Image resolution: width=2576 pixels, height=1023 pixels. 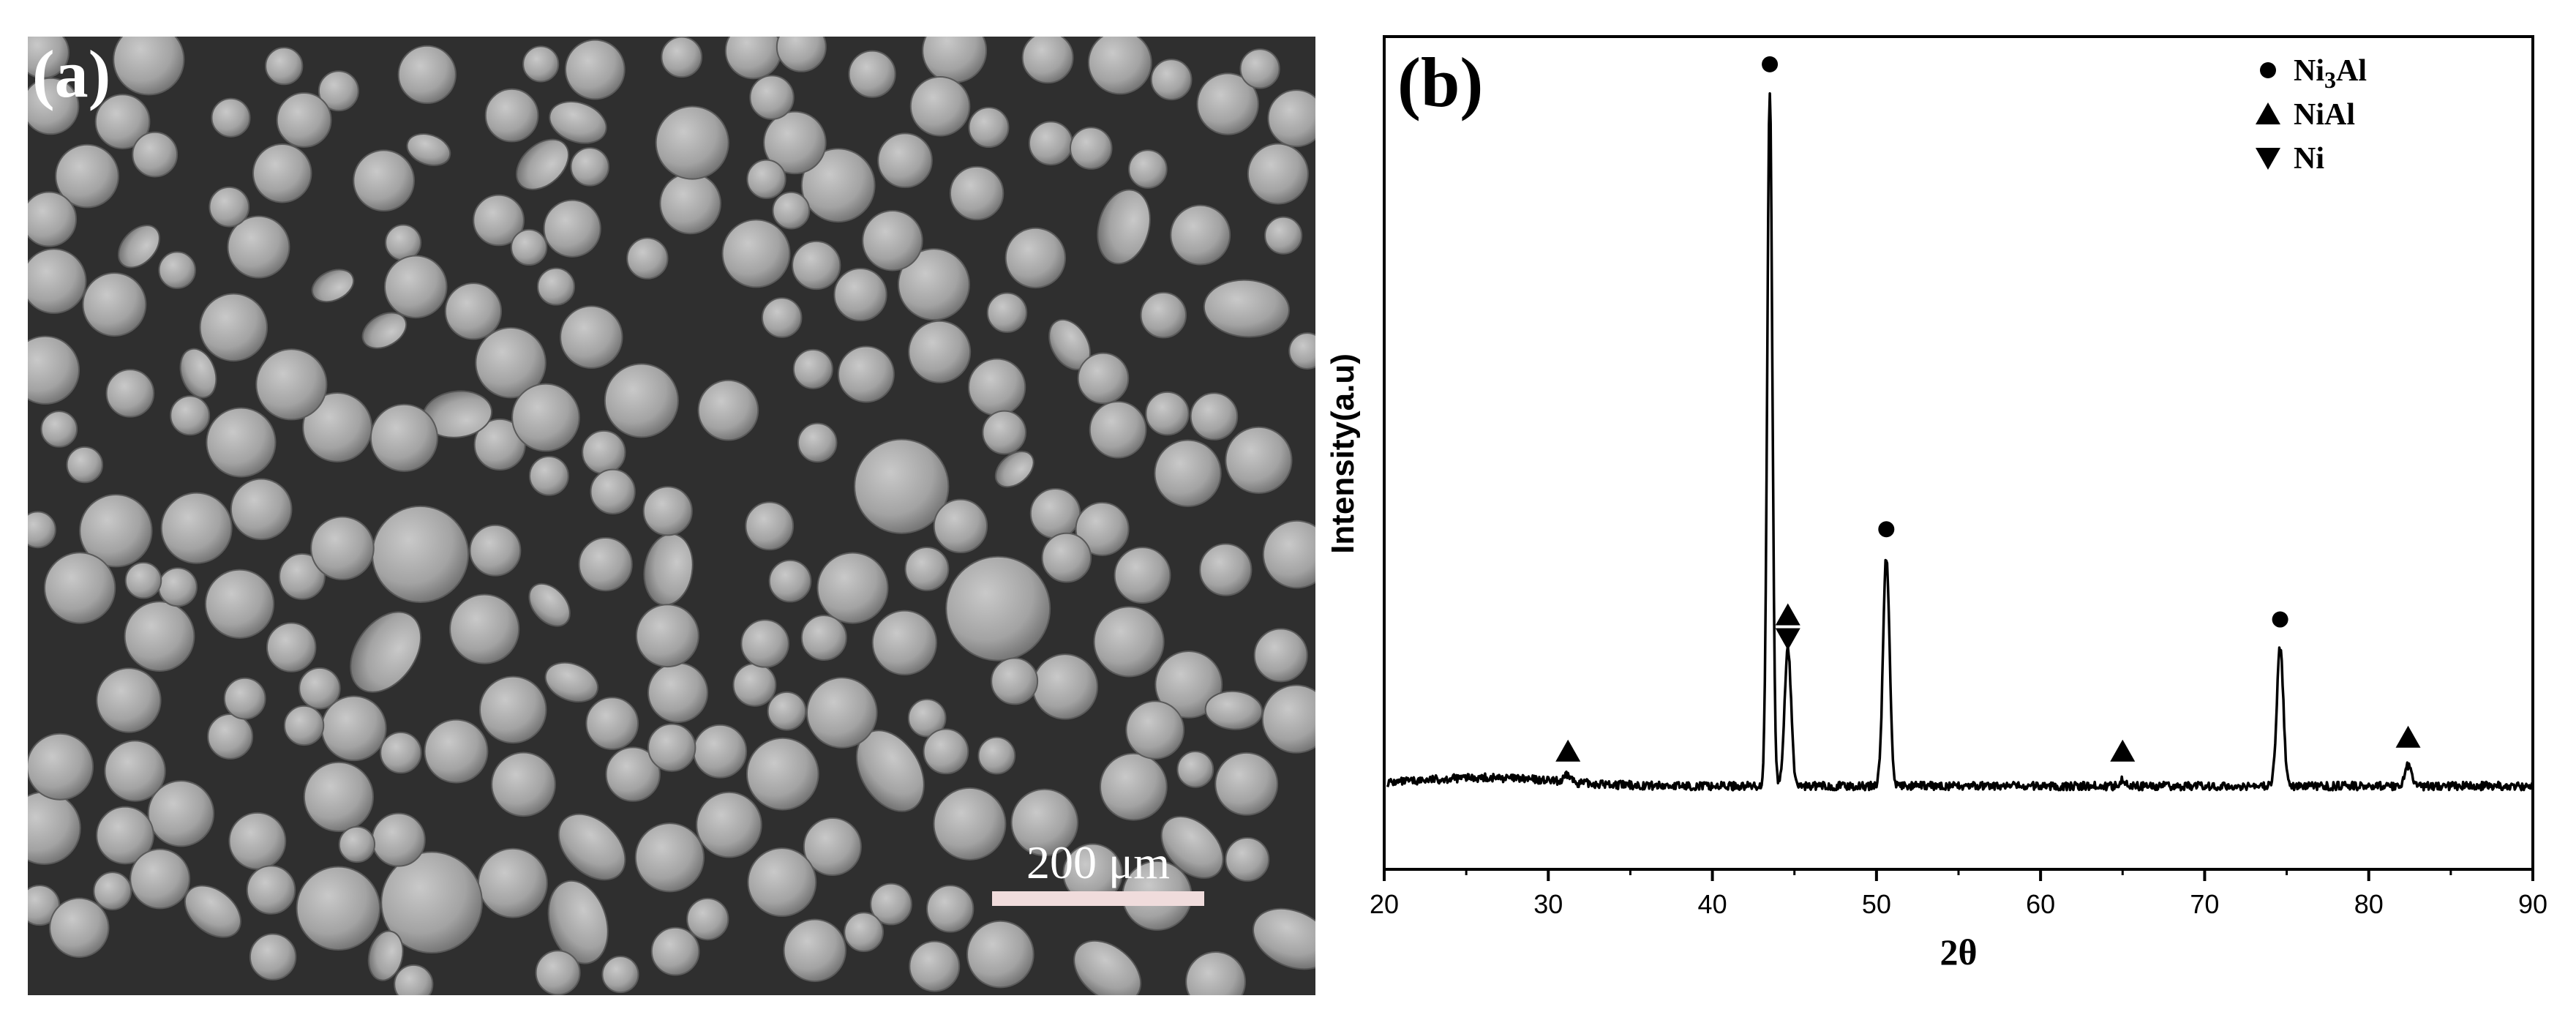 What do you see at coordinates (2369, 904) in the screenshot?
I see `x-tick-label: 80` at bounding box center [2369, 904].